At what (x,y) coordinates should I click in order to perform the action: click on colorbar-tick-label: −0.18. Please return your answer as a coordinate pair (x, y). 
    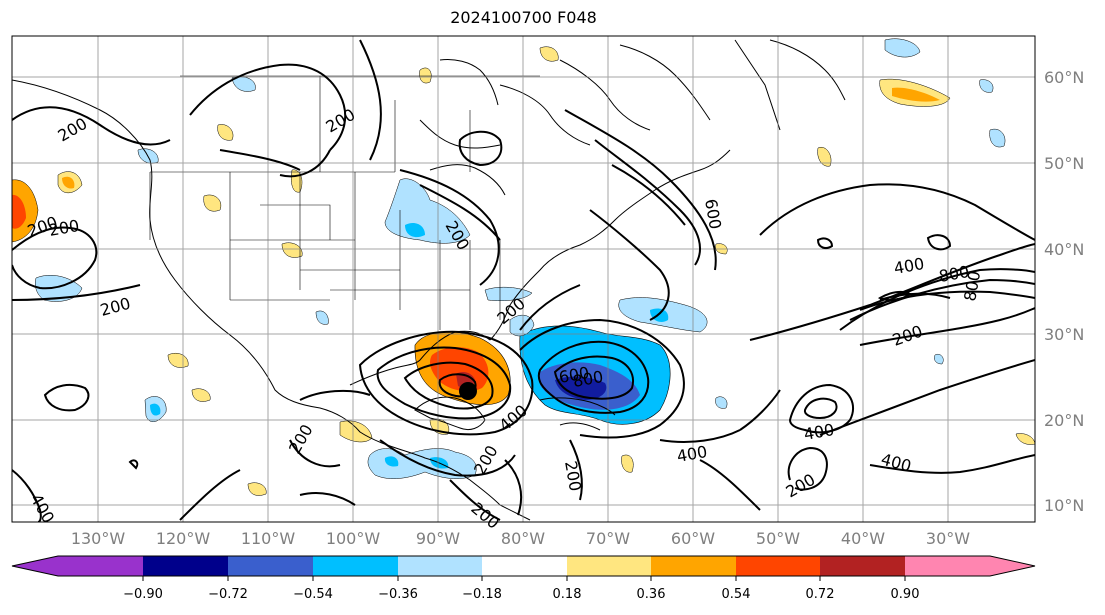
    Looking at the image, I should click on (482, 594).